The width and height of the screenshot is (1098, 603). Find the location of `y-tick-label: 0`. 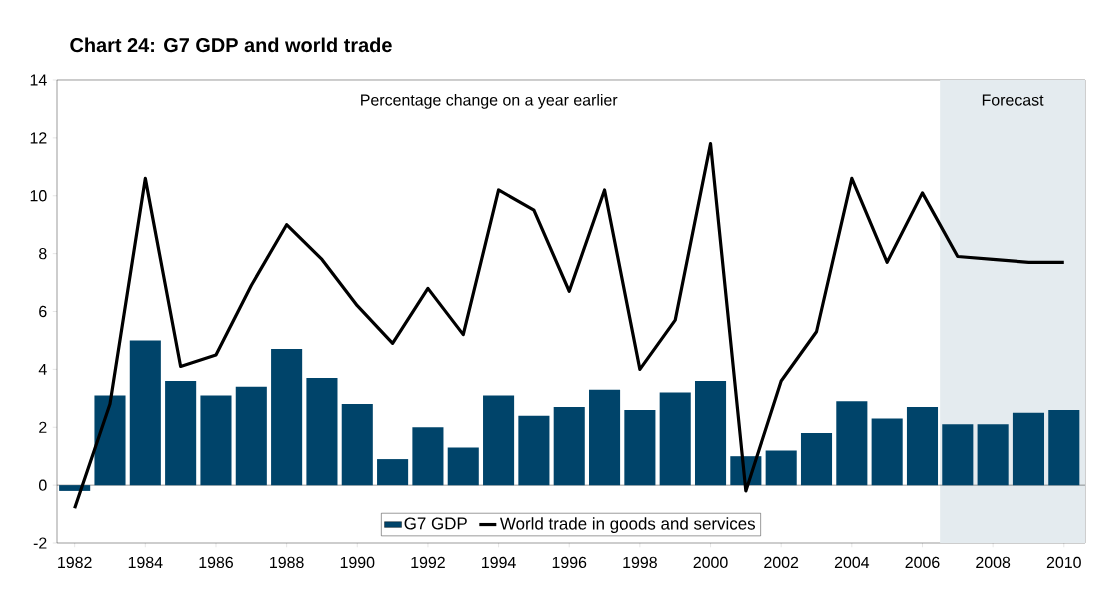

y-tick-label: 0 is located at coordinates (43, 485).